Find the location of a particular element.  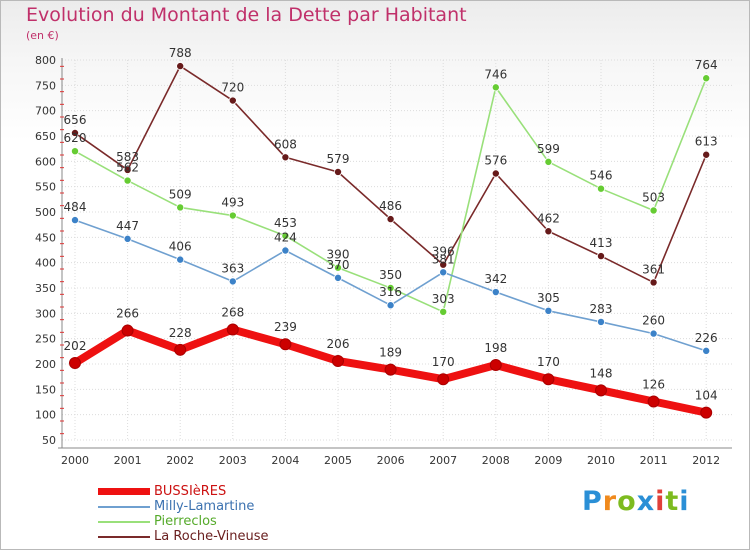

data-label: 239 is located at coordinates (285, 327).